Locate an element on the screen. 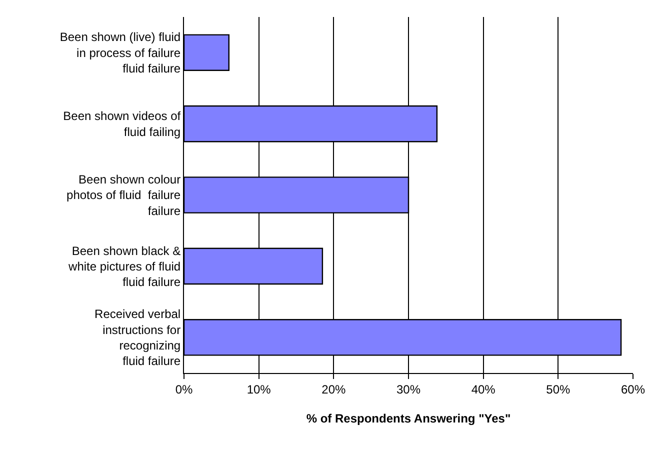 The height and width of the screenshot is (465, 657). y-tick-label: Received verbal instructions for recognizing fluid failure is located at coordinates (137, 337).